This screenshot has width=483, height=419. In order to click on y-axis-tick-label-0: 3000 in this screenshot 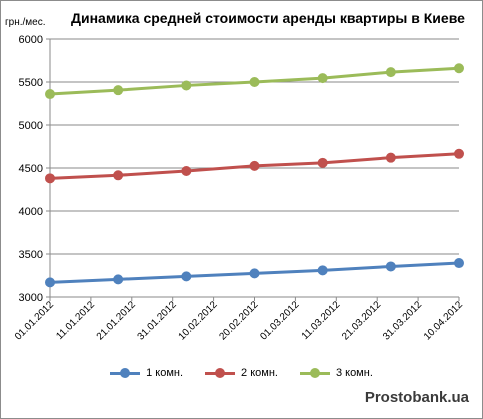, I will do `click(31, 298)`.